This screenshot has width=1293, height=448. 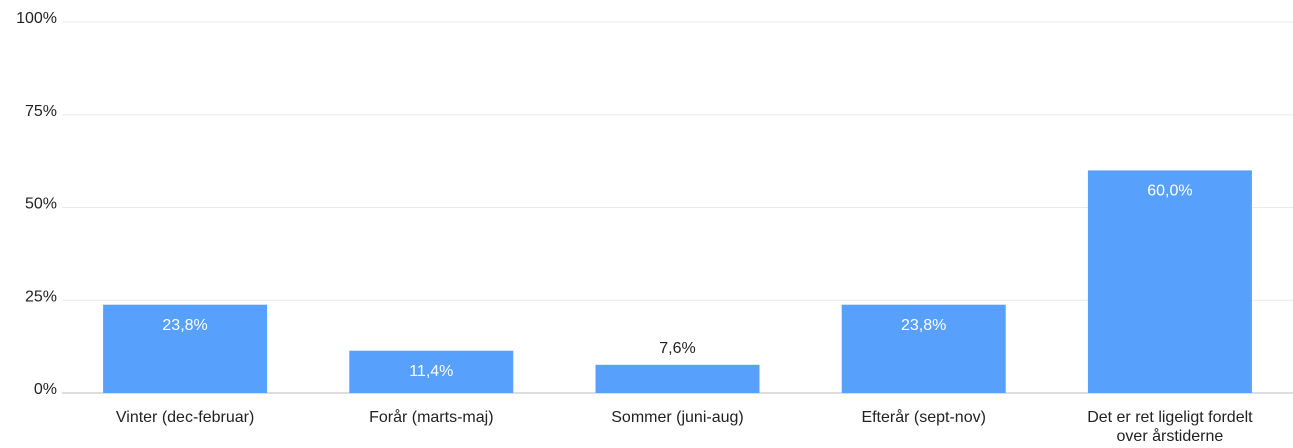 I want to click on data-label: 60,0%, so click(x=1169, y=191).